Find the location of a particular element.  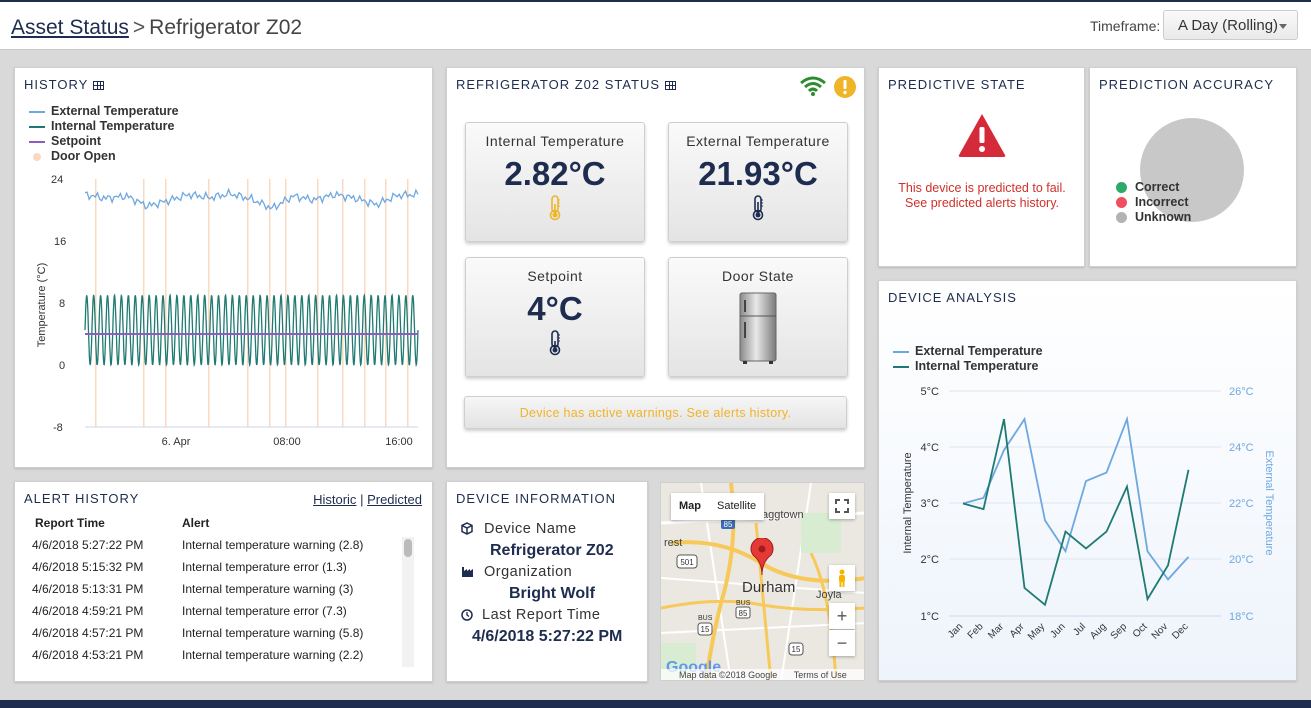

refrigerator-icon is located at coordinates (758, 330).